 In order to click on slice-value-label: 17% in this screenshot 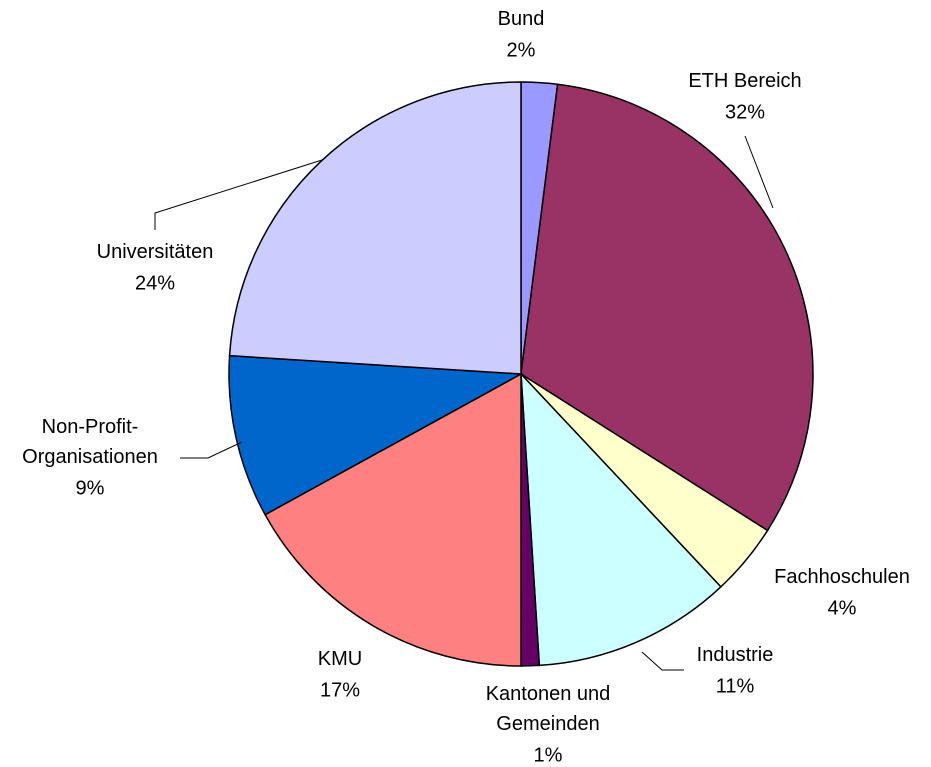, I will do `click(340, 690)`.